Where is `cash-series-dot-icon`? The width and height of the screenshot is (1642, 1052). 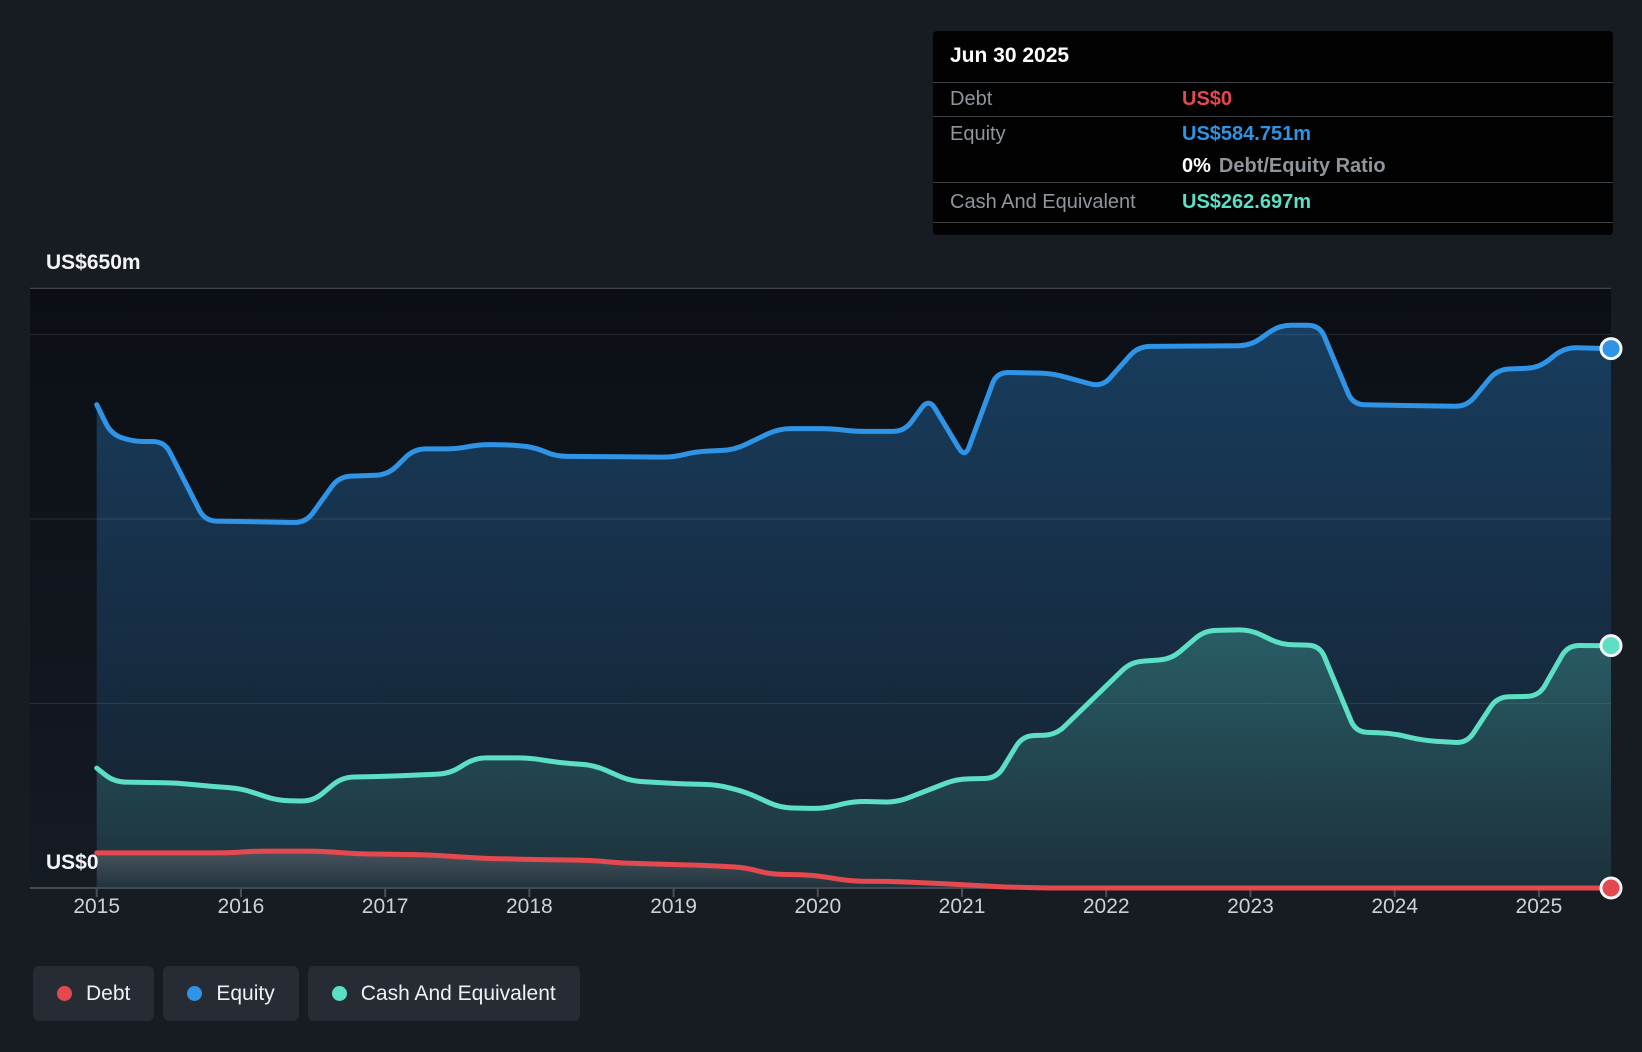 cash-series-dot-icon is located at coordinates (339, 993).